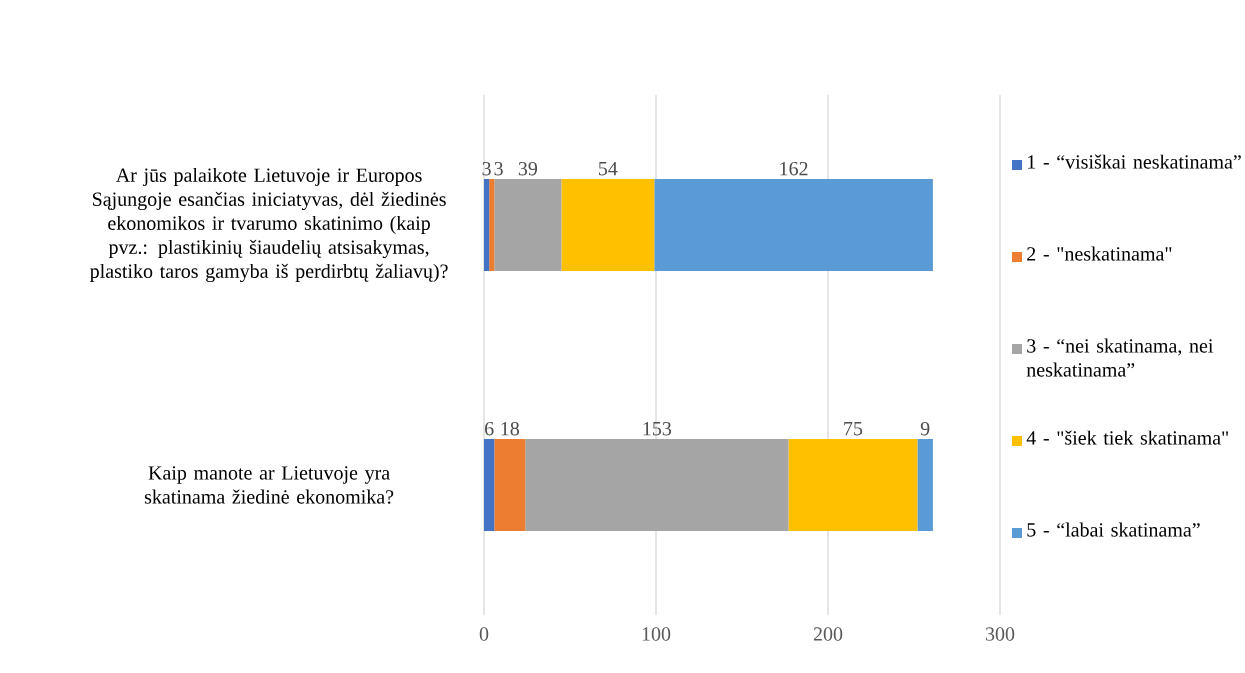 The image size is (1245, 673). Describe the element at coordinates (828, 634) in the screenshot. I see `x-tick-label: 200` at that location.